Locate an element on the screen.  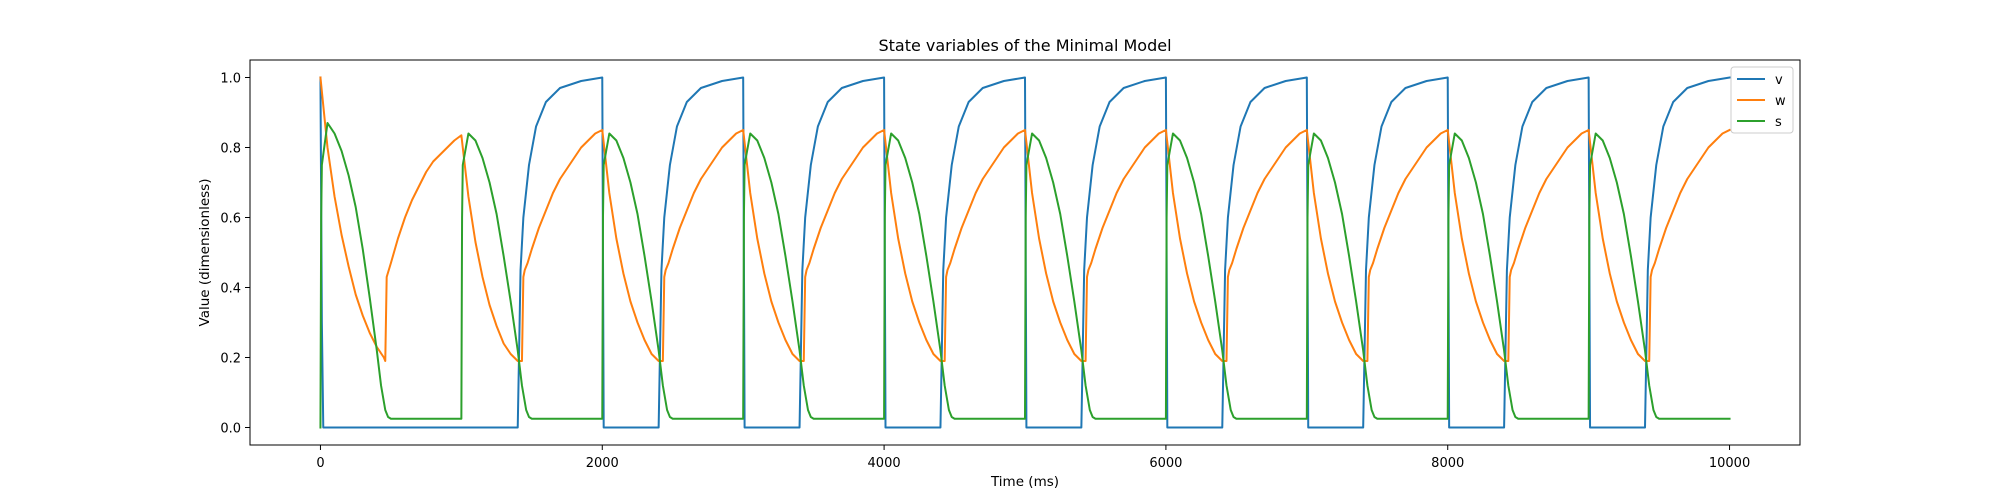
x-axis: 0 2000 4000 6000 8000 10000 is located at coordinates (1033, 458).